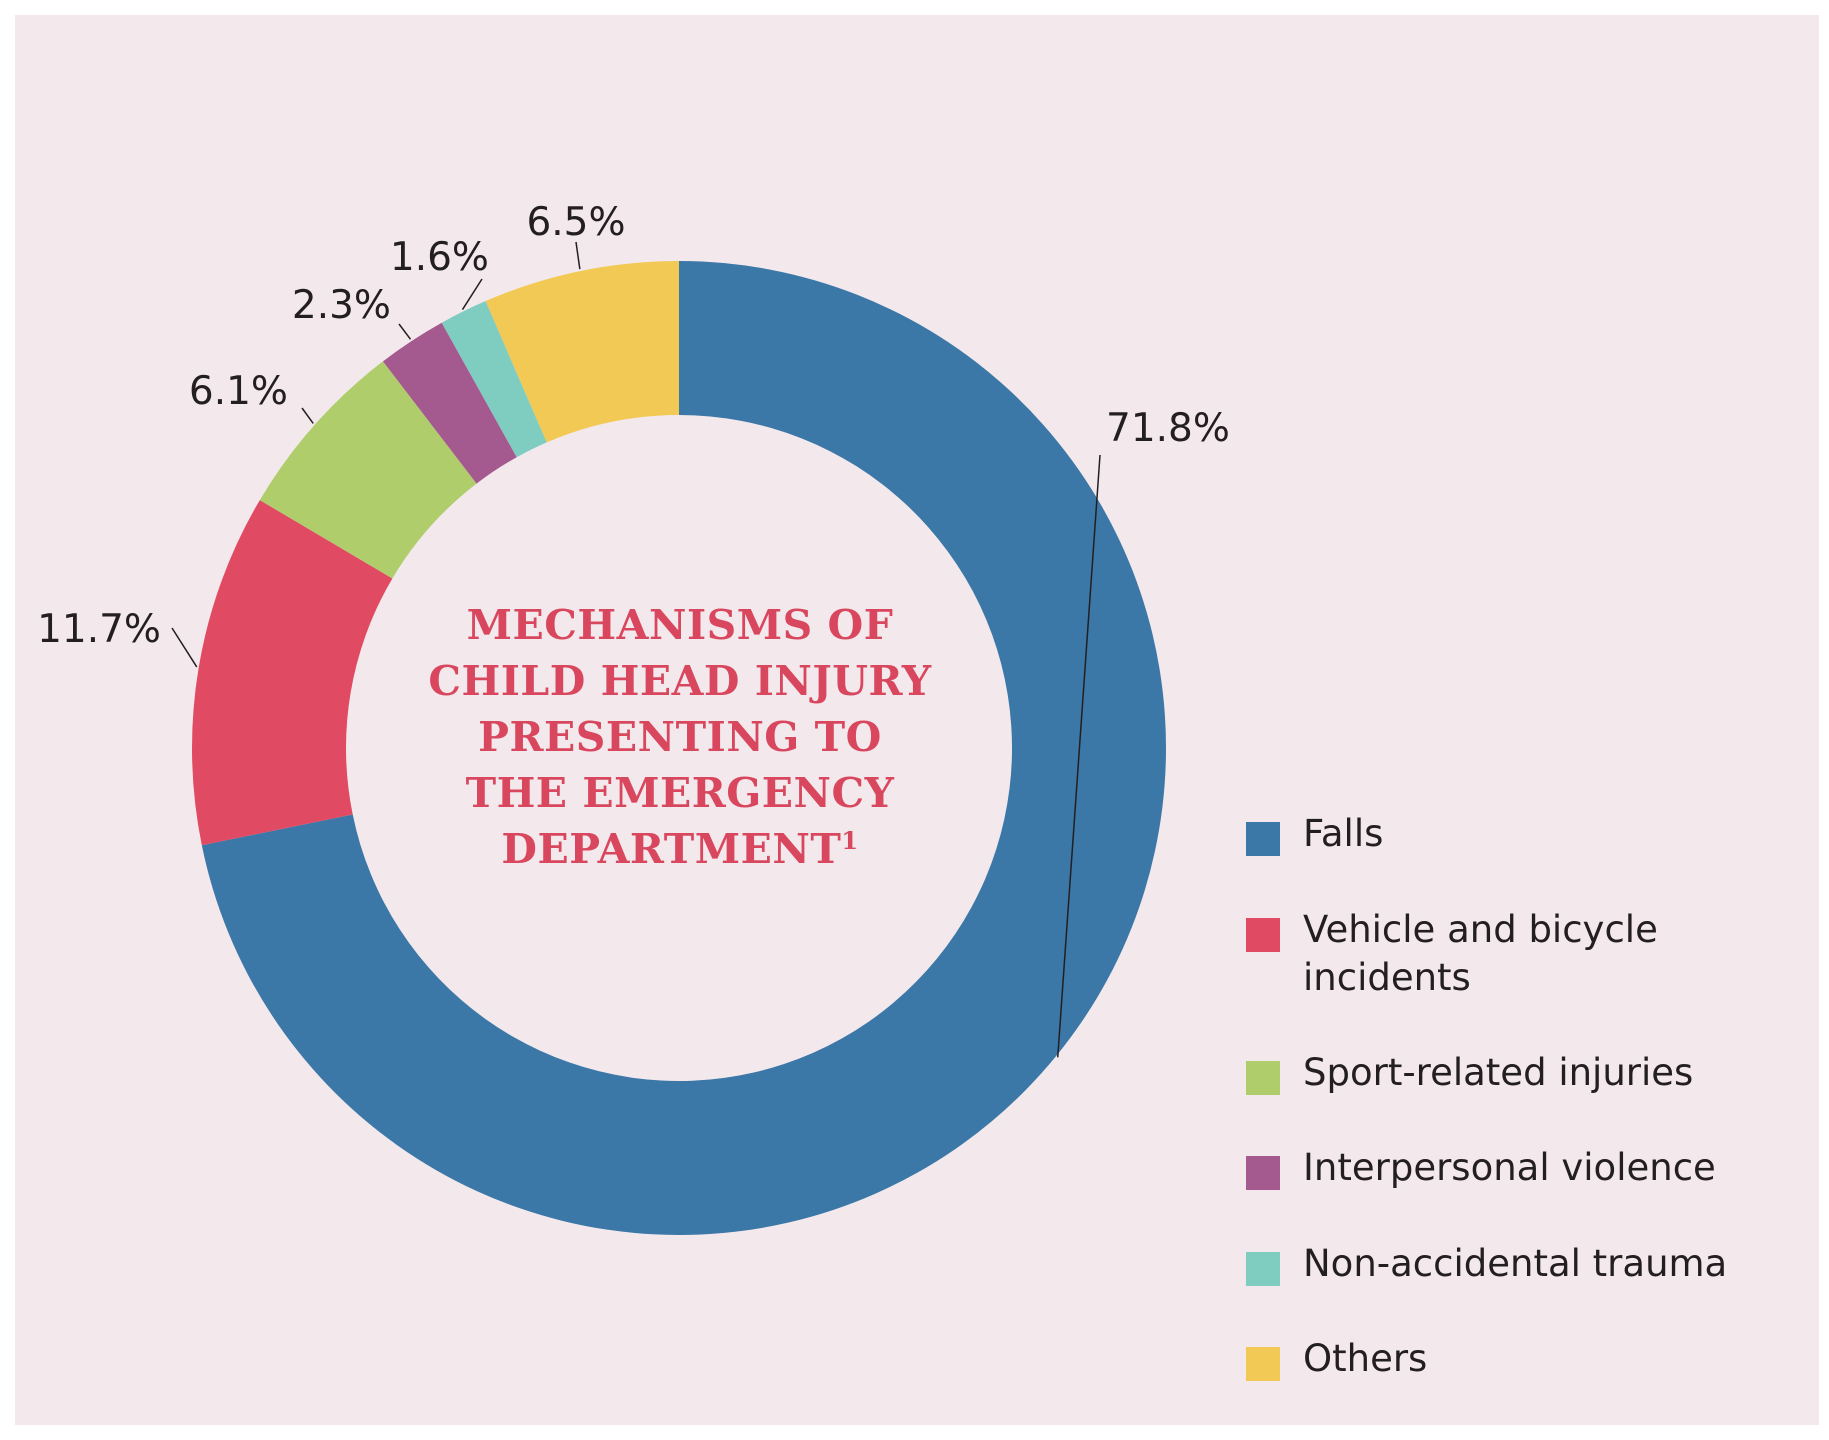 This screenshot has height=1440, width=1829. What do you see at coordinates (575, 222) in the screenshot?
I see `slice-value-label: 6.5%` at bounding box center [575, 222].